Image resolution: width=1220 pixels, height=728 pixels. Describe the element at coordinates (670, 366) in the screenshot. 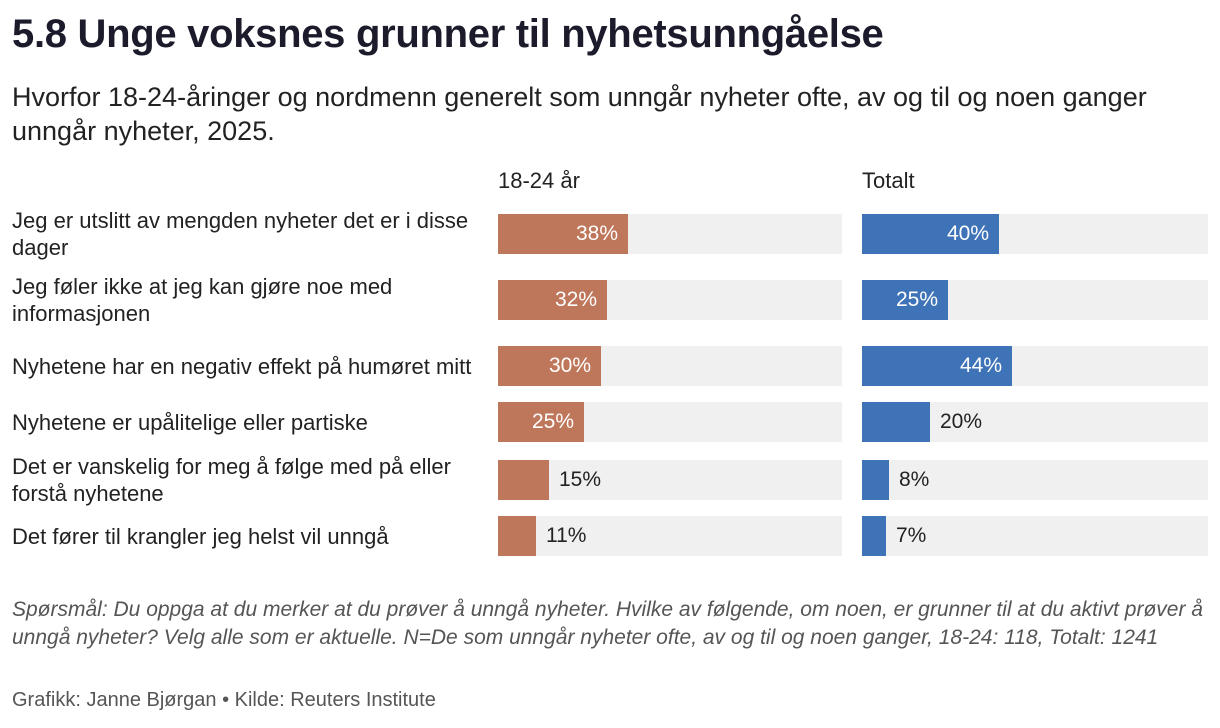

I see `bar-track: 30%` at that location.